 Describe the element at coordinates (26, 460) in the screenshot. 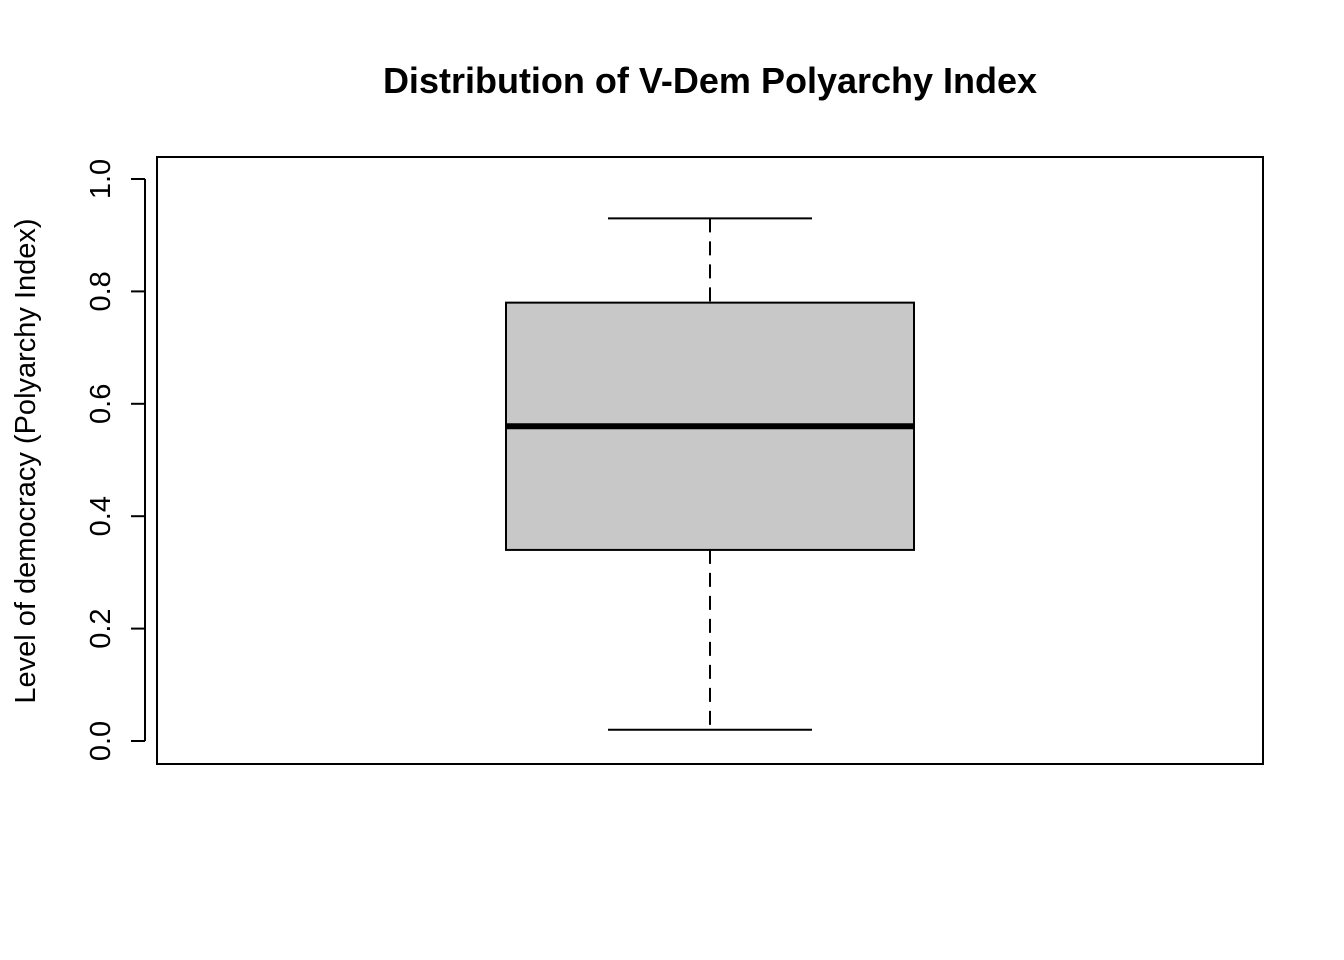

I see `y-axis-label: Level of democracy (Polyarchy Index)` at that location.